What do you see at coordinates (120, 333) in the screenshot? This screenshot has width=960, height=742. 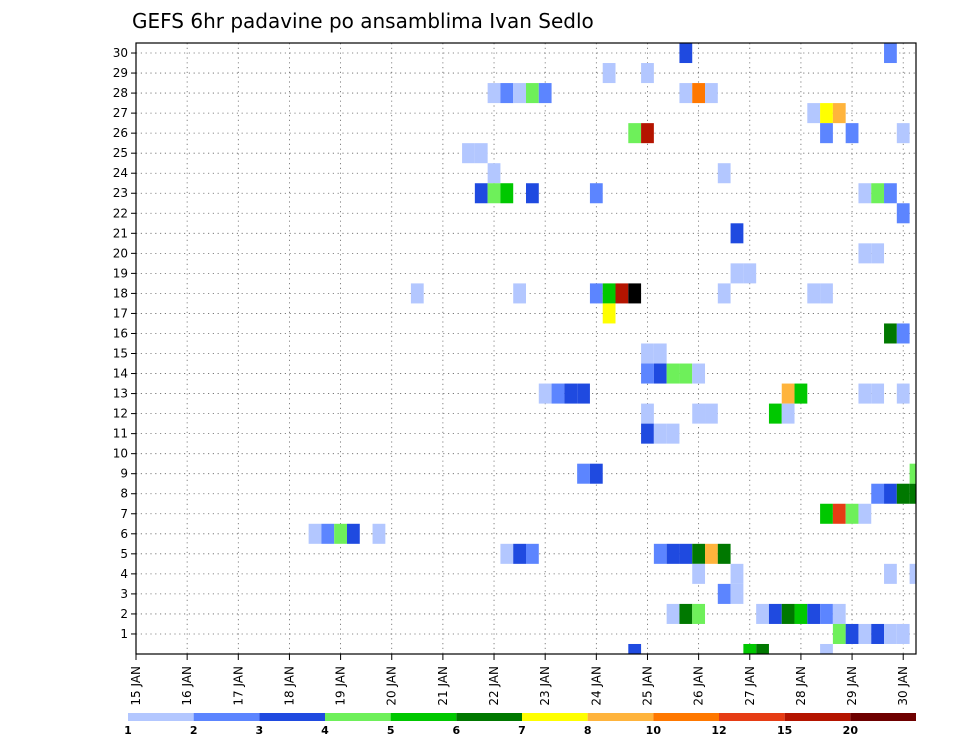 I see `y-tick-label: 16` at bounding box center [120, 333].